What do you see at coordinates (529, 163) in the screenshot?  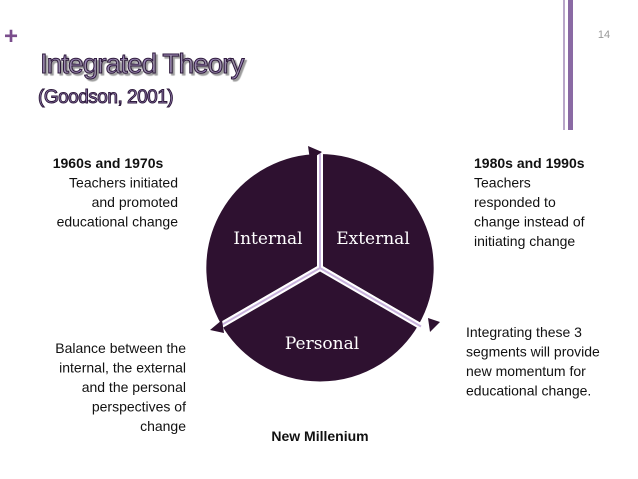 I see `note-line: 1980s and 1990s` at bounding box center [529, 163].